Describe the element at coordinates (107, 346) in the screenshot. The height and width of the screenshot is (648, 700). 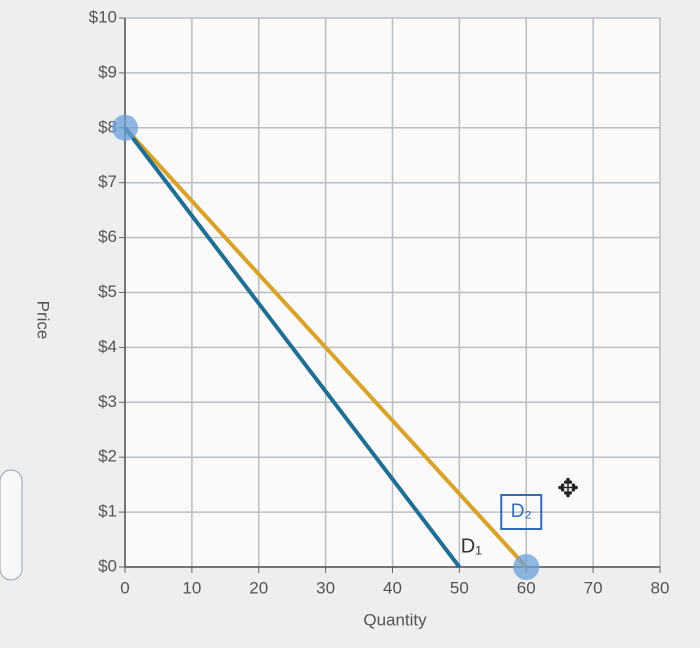
I see `y-tick-label: $4` at that location.